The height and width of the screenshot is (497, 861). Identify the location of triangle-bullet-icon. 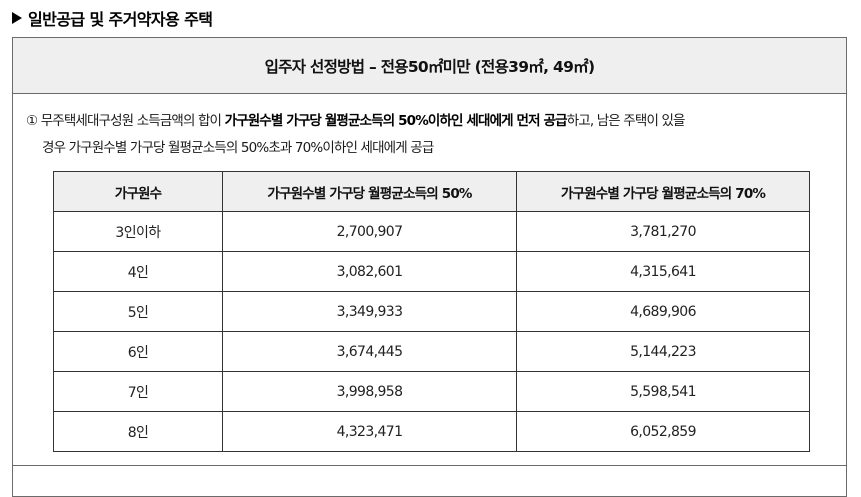
(17, 18).